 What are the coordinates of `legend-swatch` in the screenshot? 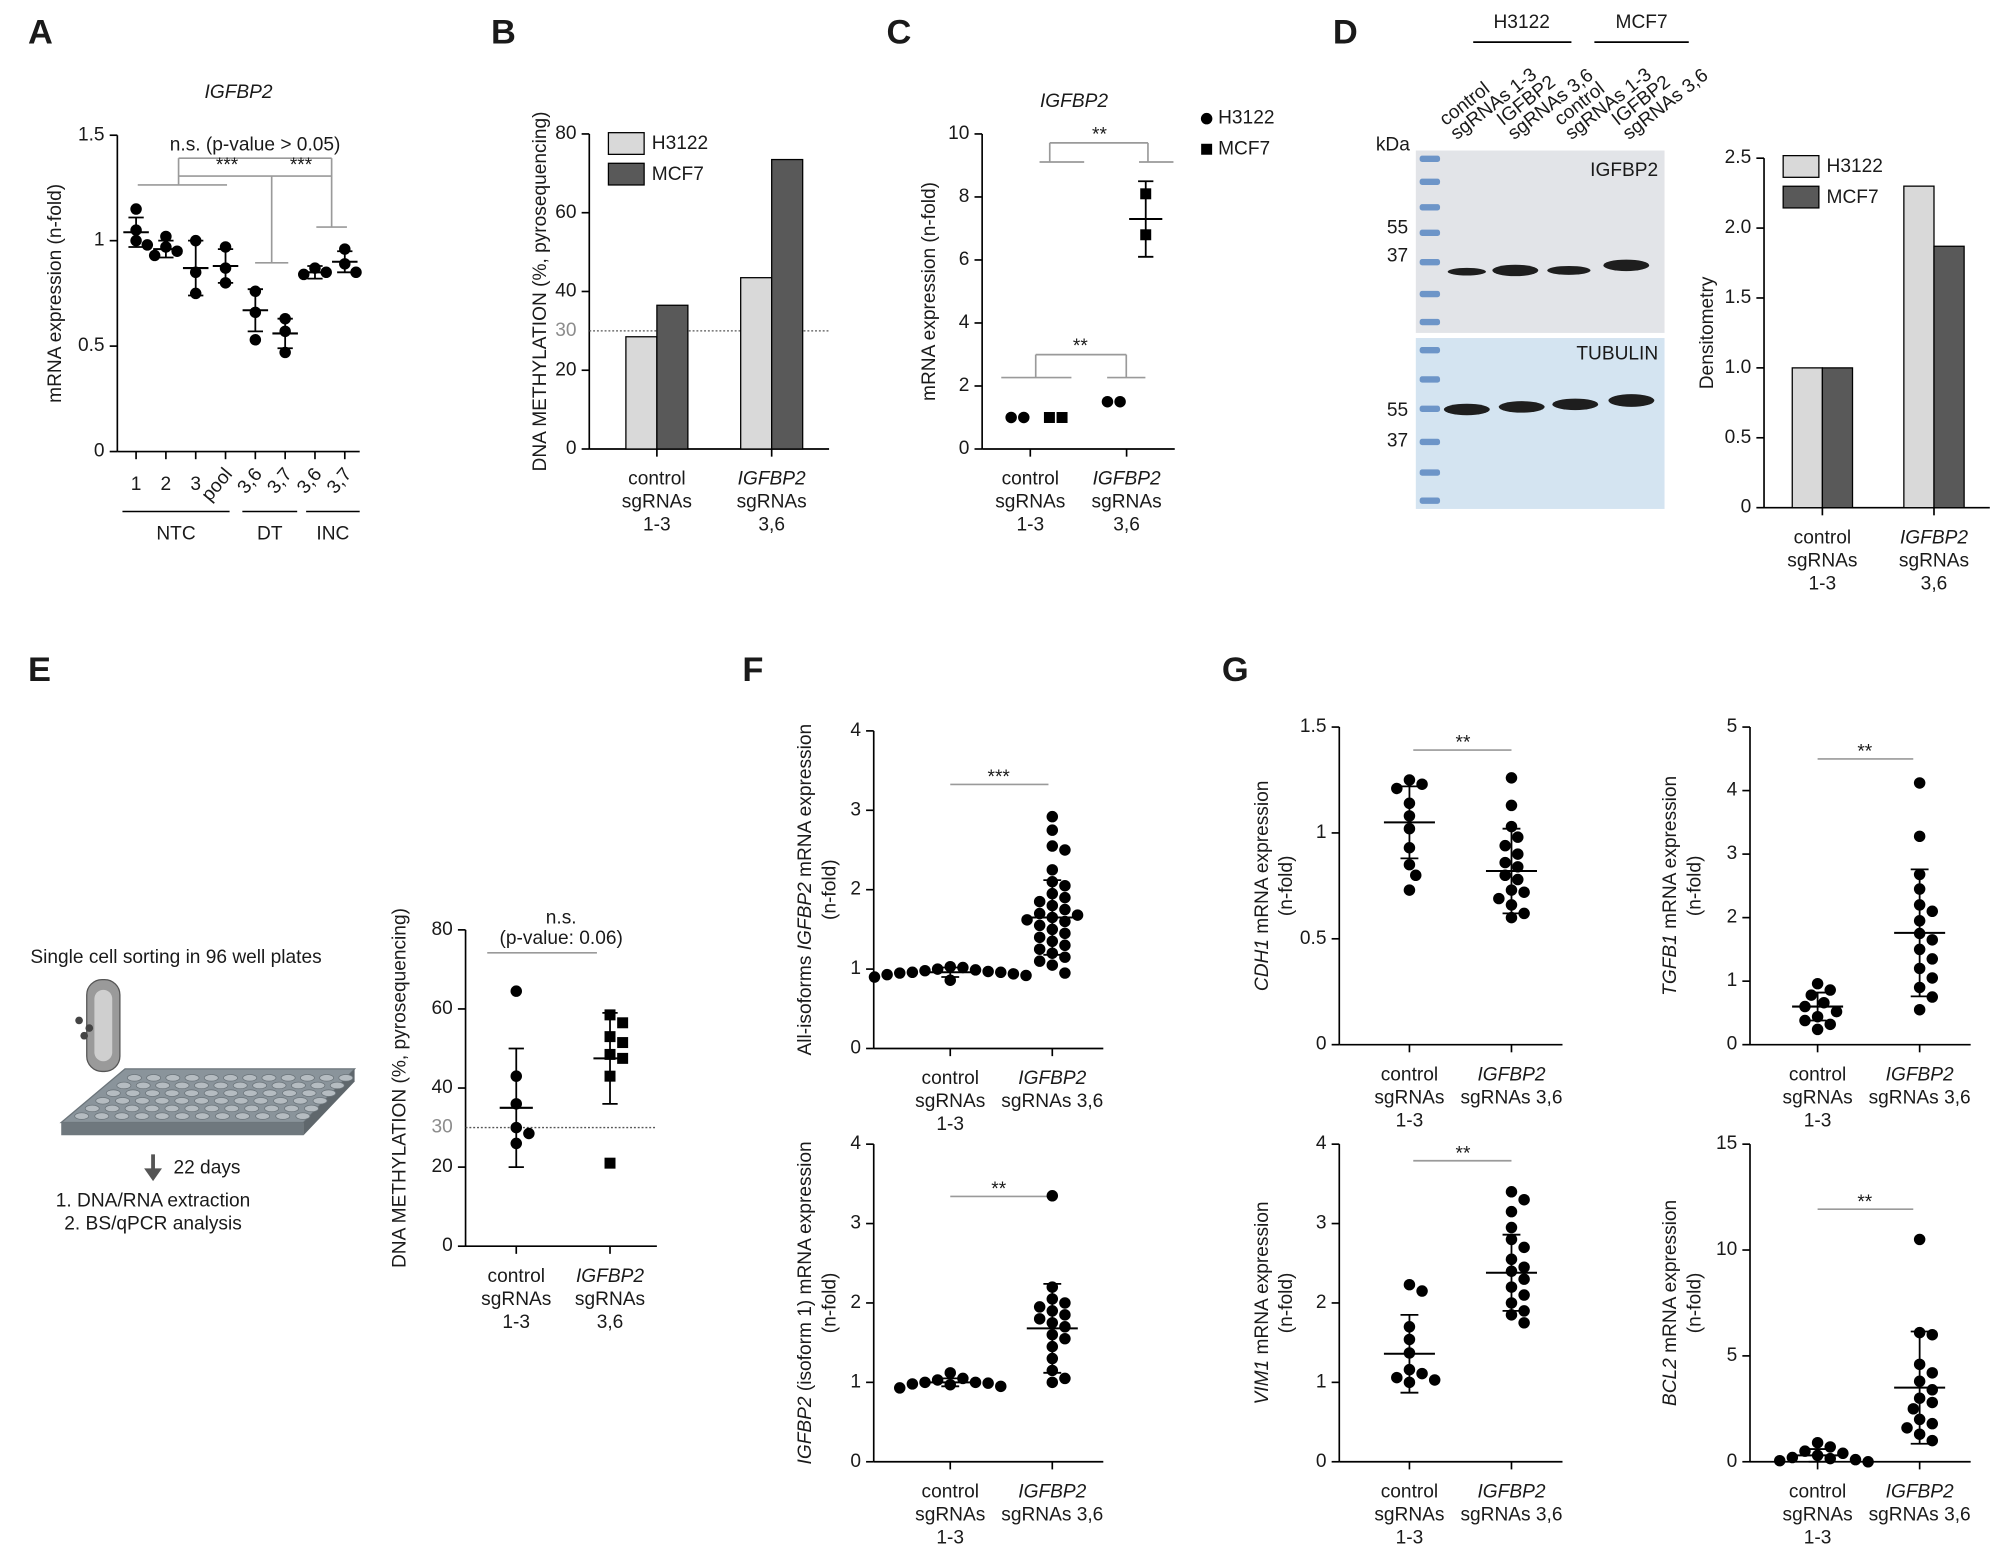 It's located at (1801, 197).